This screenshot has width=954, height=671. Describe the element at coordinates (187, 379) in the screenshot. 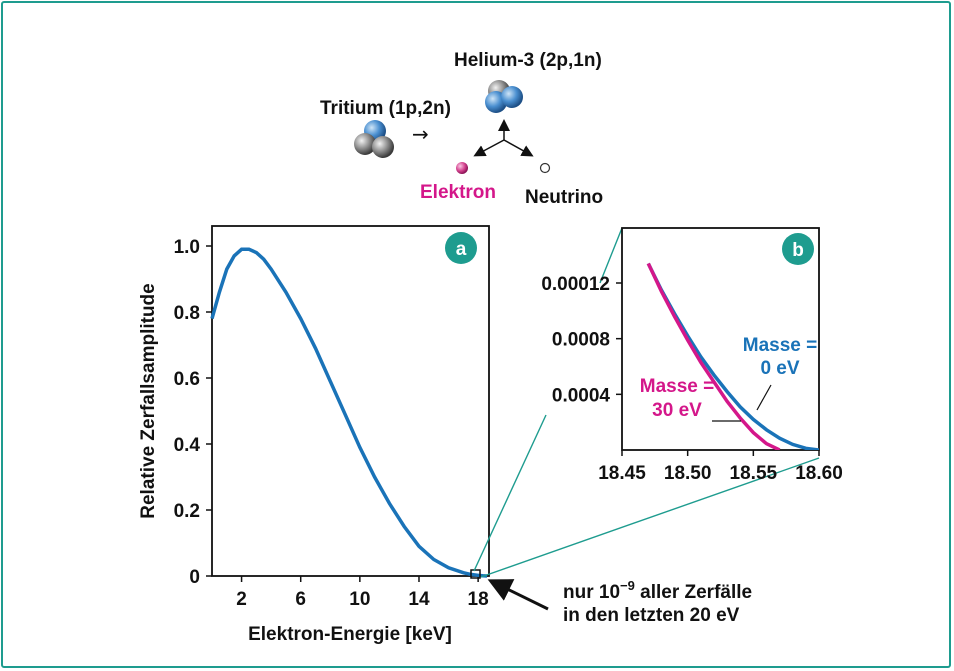

I see `chart-a-y-tick-label: 0.6` at that location.